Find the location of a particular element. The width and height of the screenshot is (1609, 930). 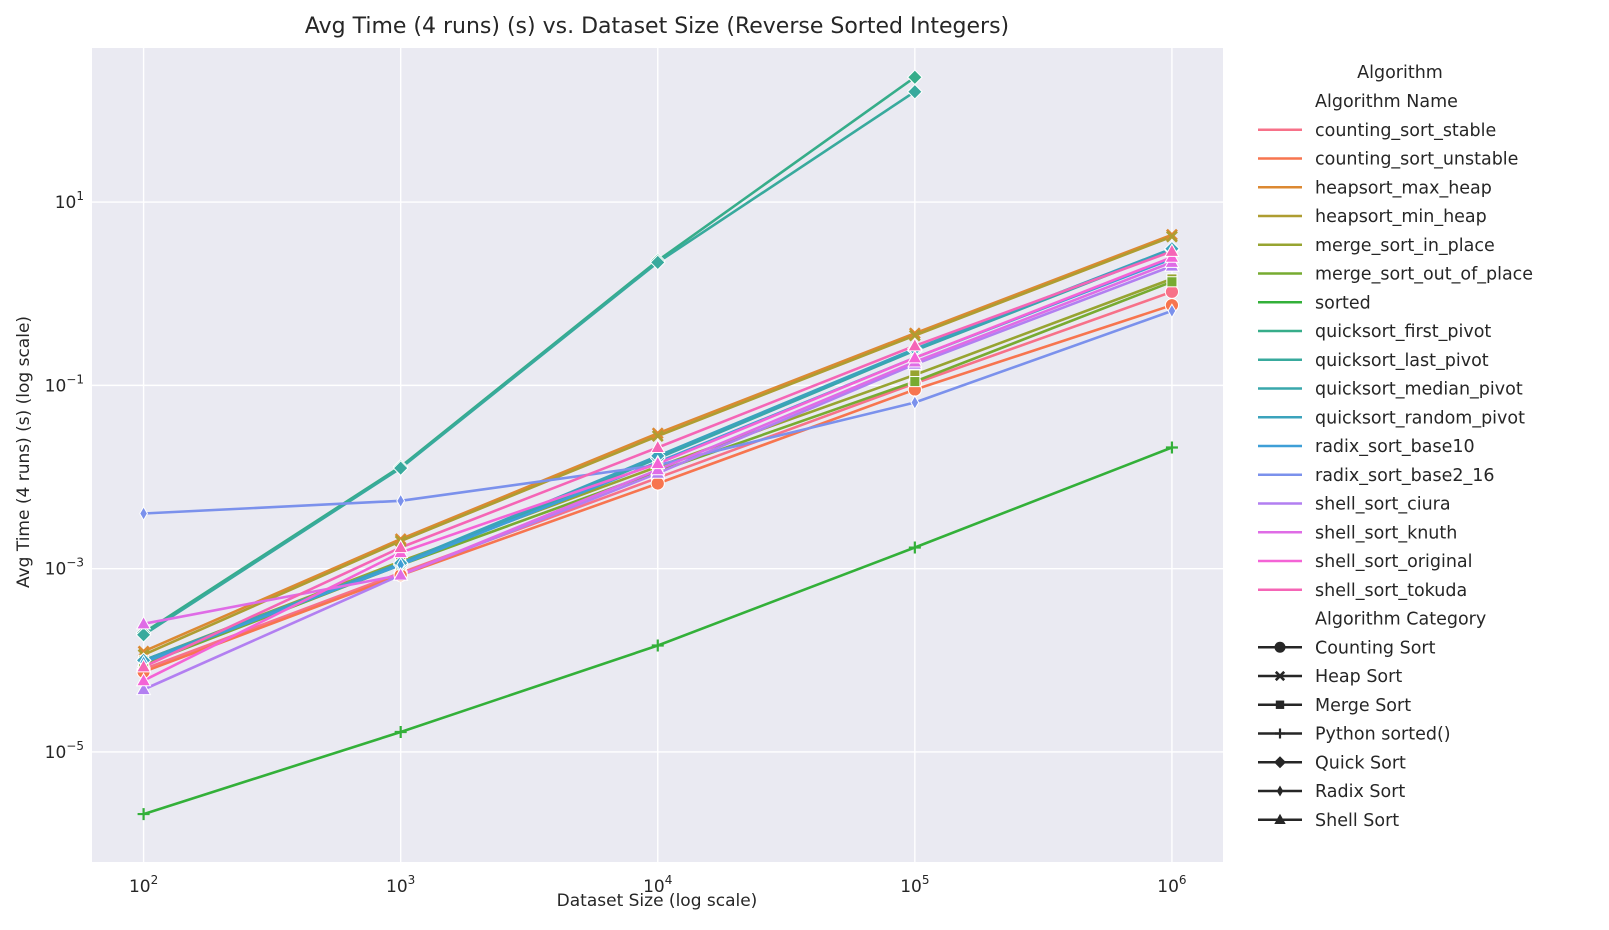

legend-entry-quicksort_first_pivot: quicksort_first_pivot is located at coordinates (1403, 332).